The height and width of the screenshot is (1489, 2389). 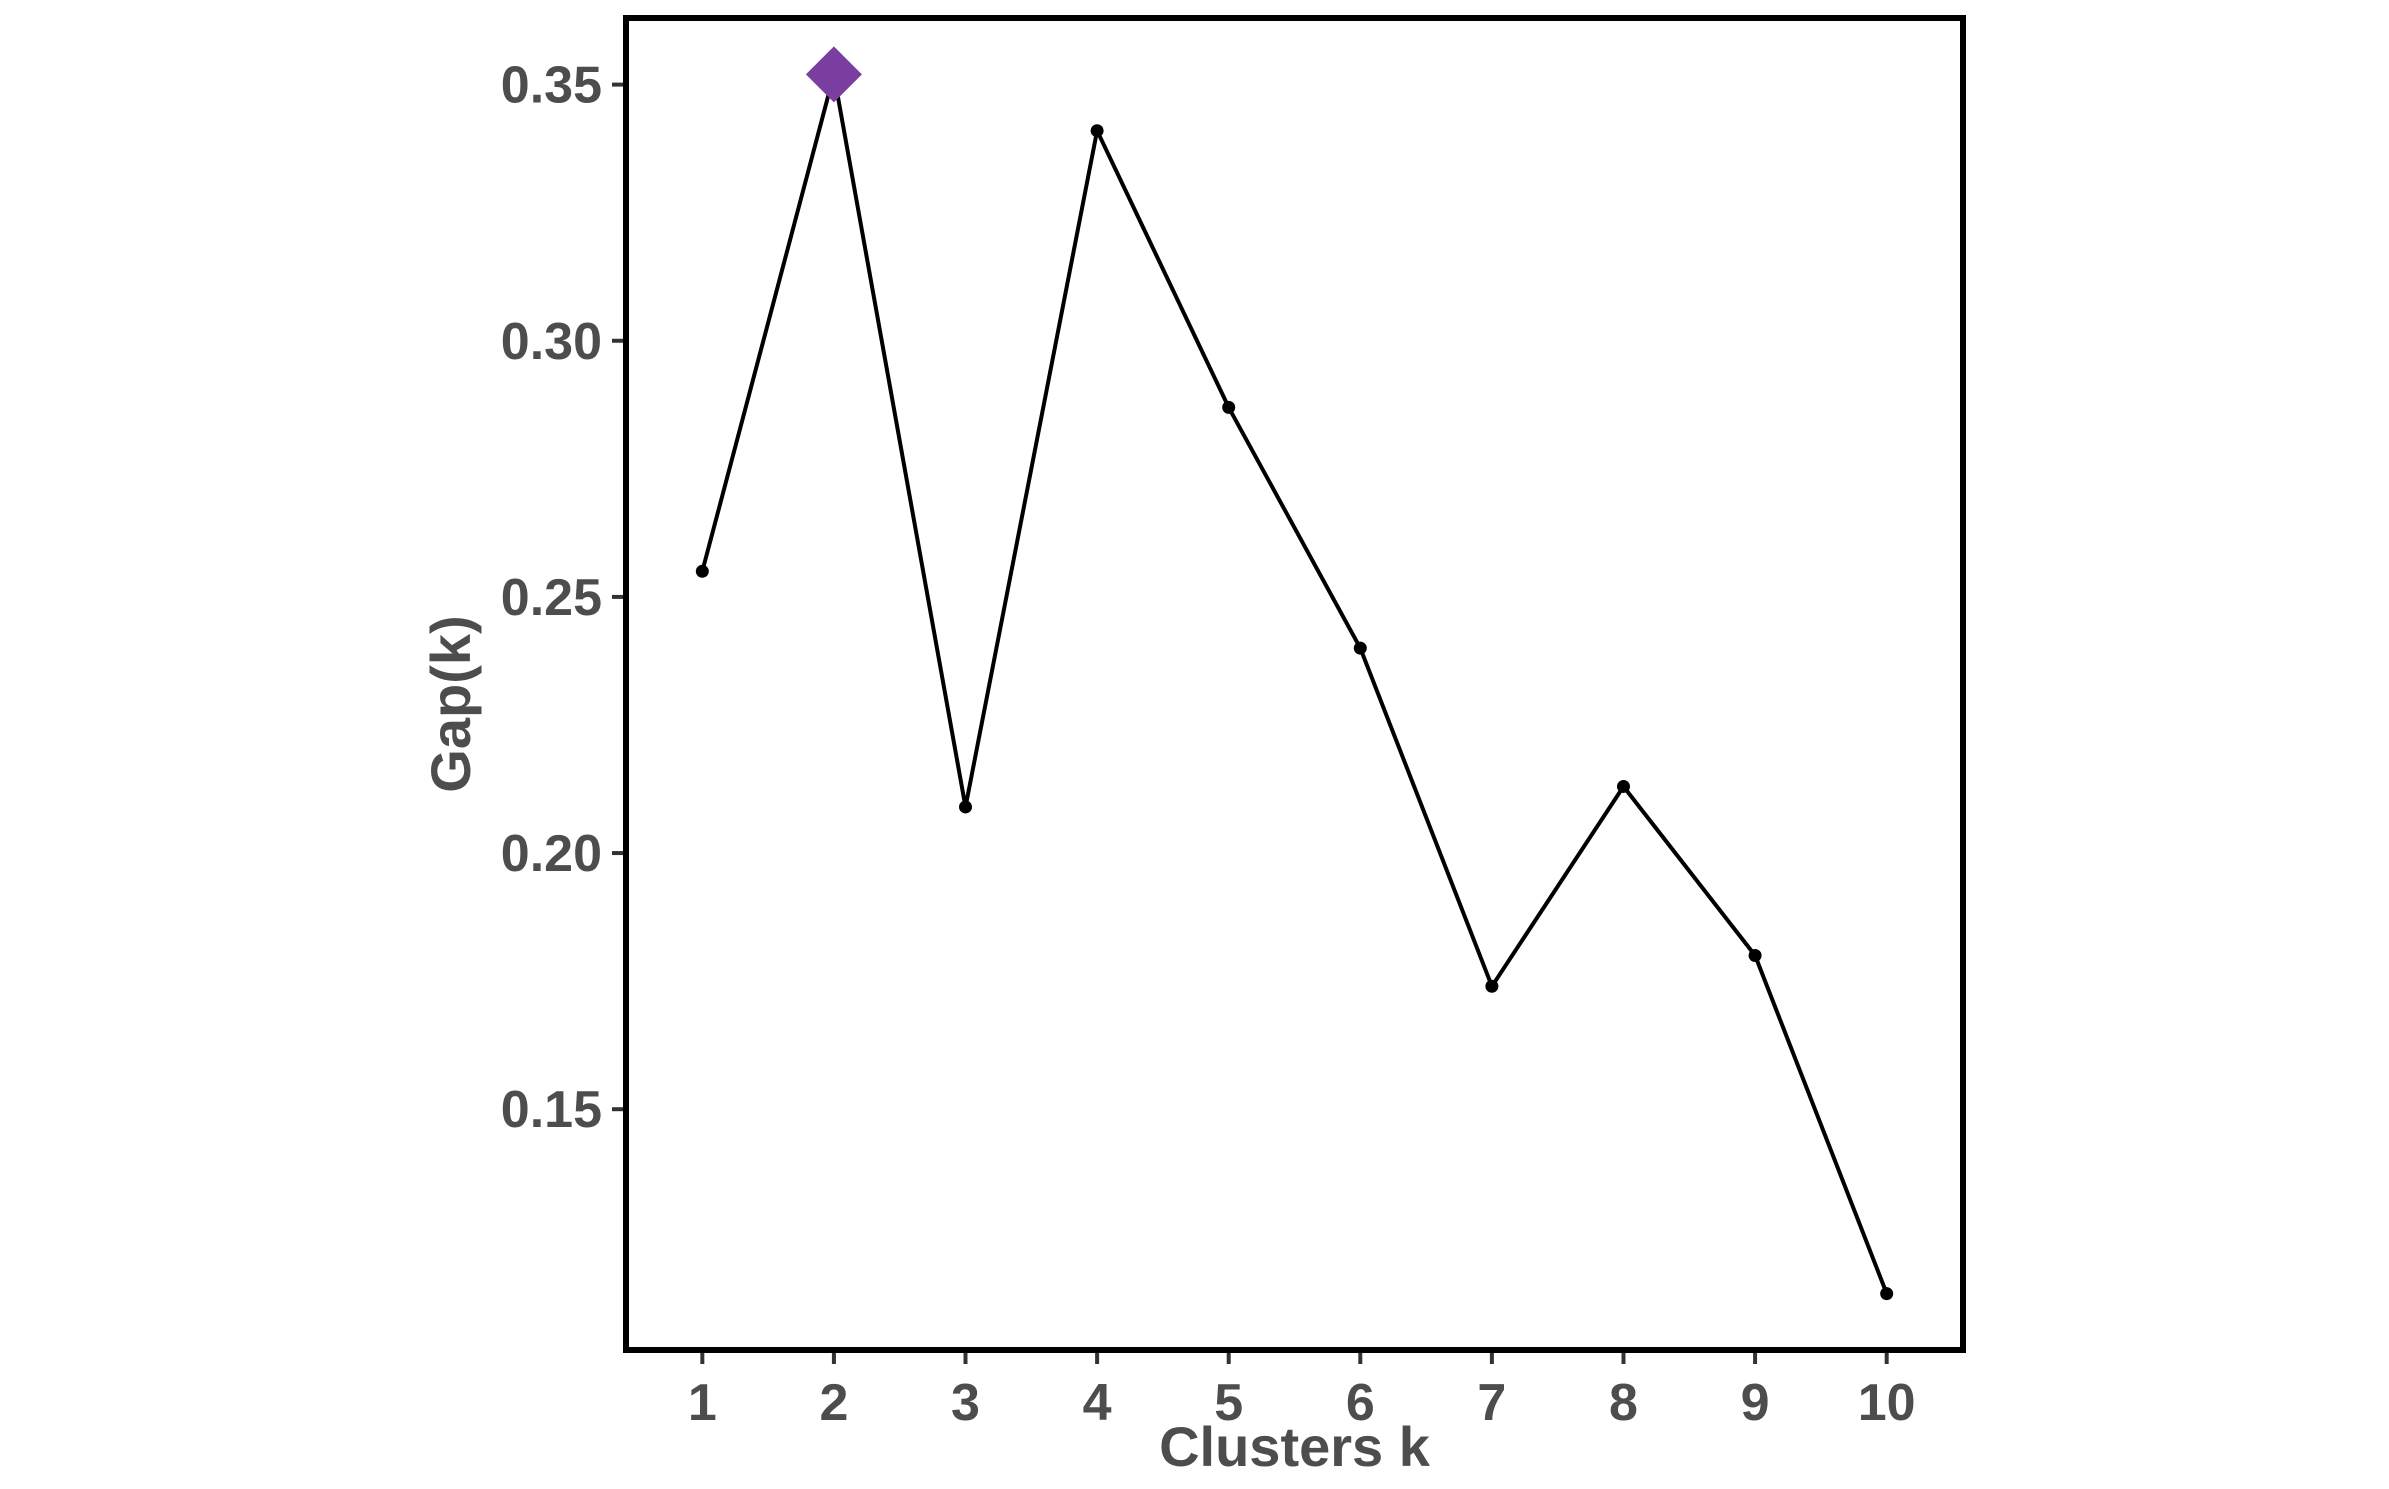 What do you see at coordinates (702, 1403) in the screenshot?
I see `x-tick-label: 1` at bounding box center [702, 1403].